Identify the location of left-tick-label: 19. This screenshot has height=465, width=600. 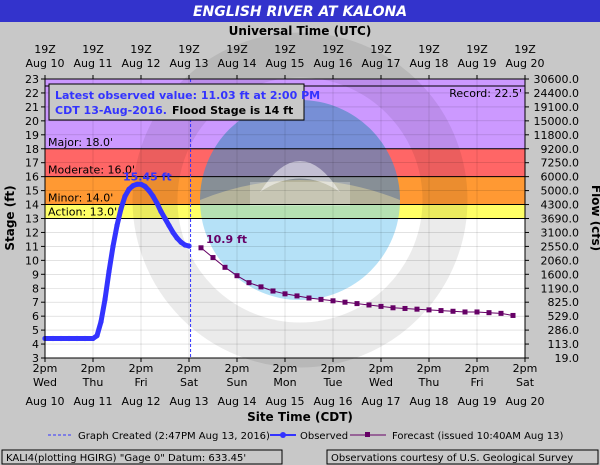
(32, 135).